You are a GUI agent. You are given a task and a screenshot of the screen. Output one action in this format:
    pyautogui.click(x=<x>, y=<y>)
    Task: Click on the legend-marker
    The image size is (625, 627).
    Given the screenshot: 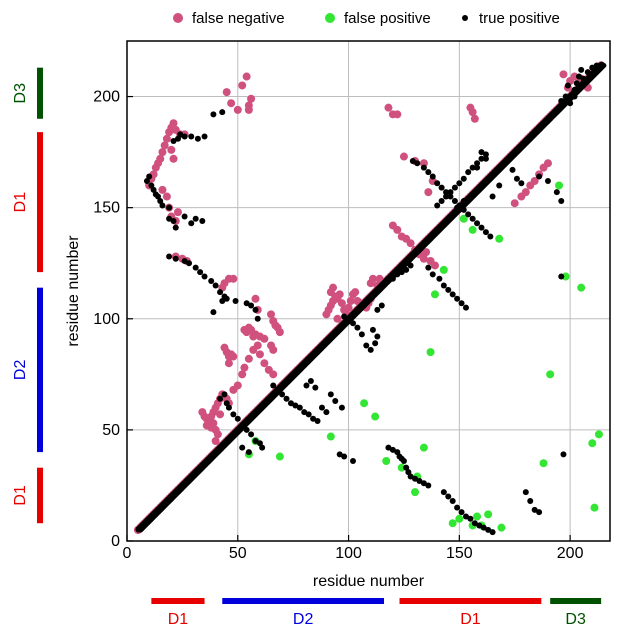 What is the action you would take?
    pyautogui.click(x=465, y=18)
    